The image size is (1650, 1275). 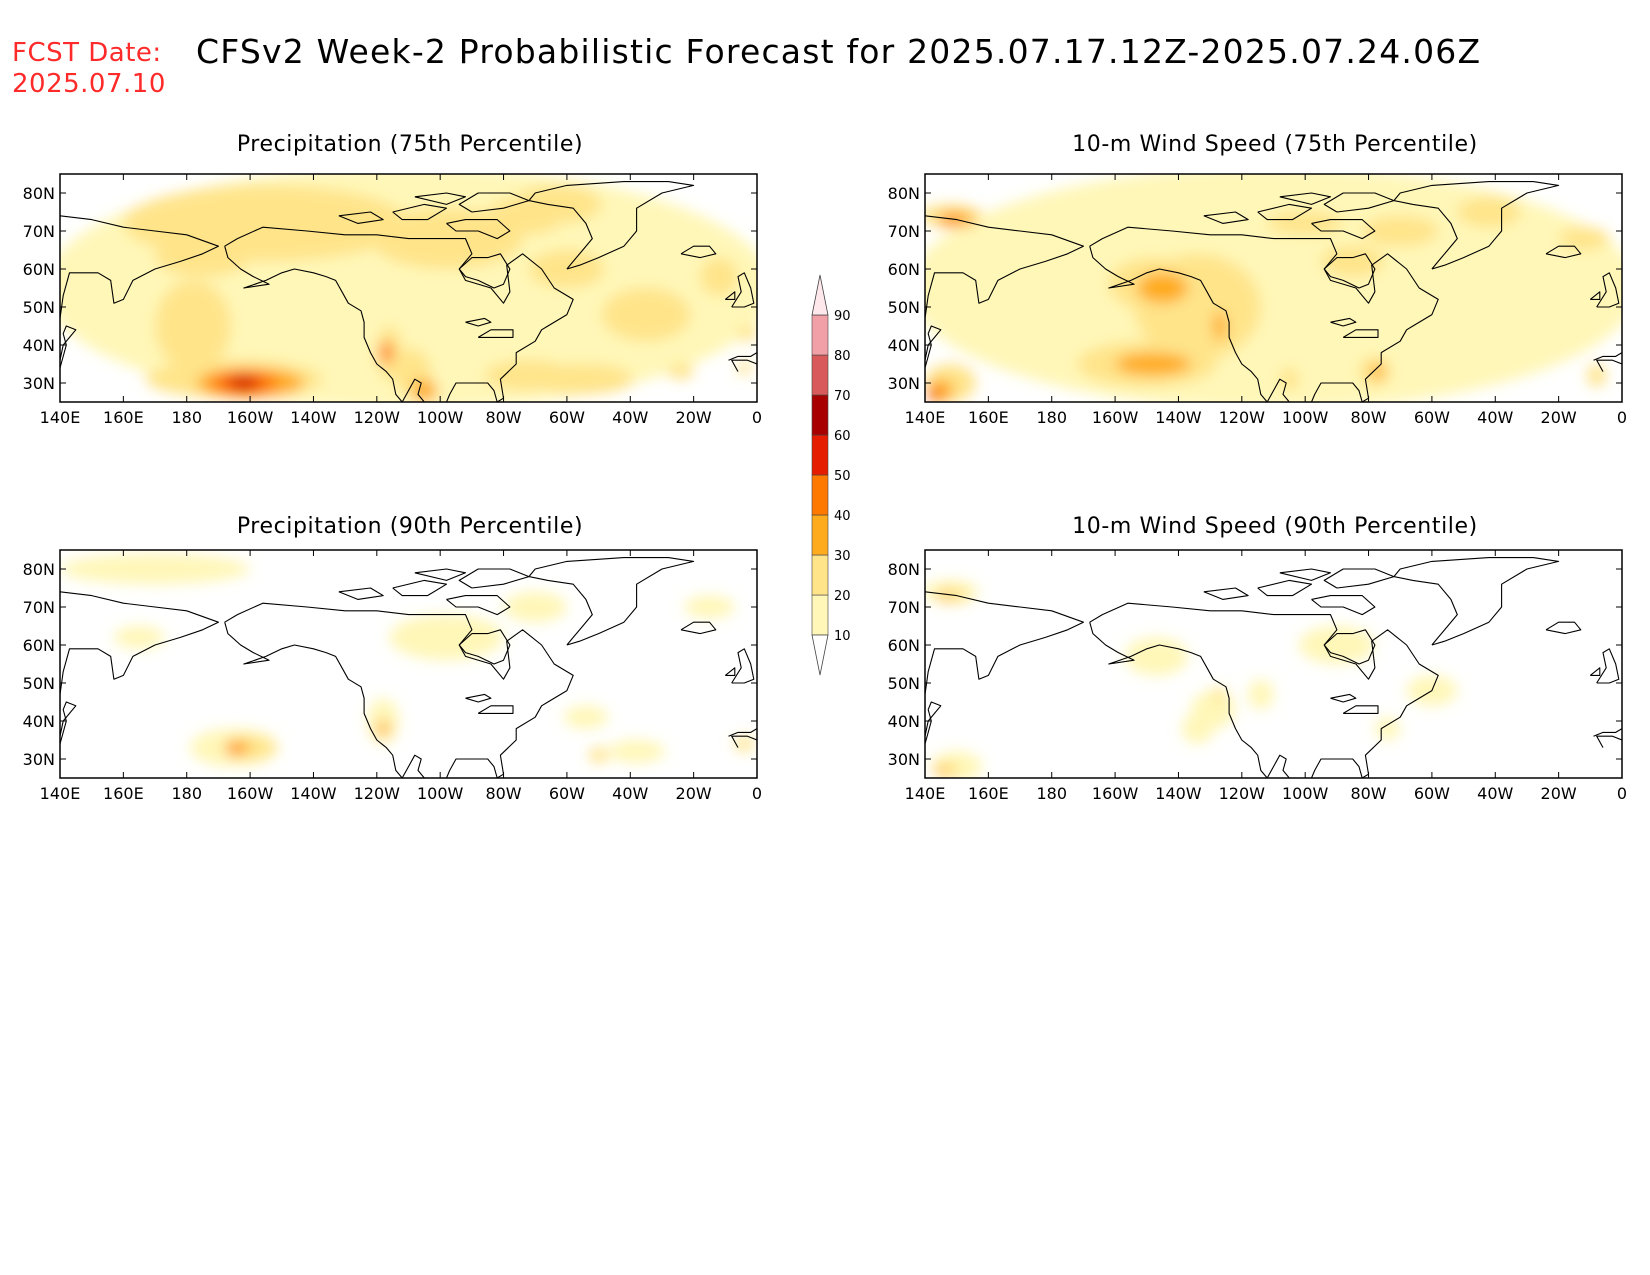 I want to click on lon-tick-label: 160W, so click(x=1115, y=793).